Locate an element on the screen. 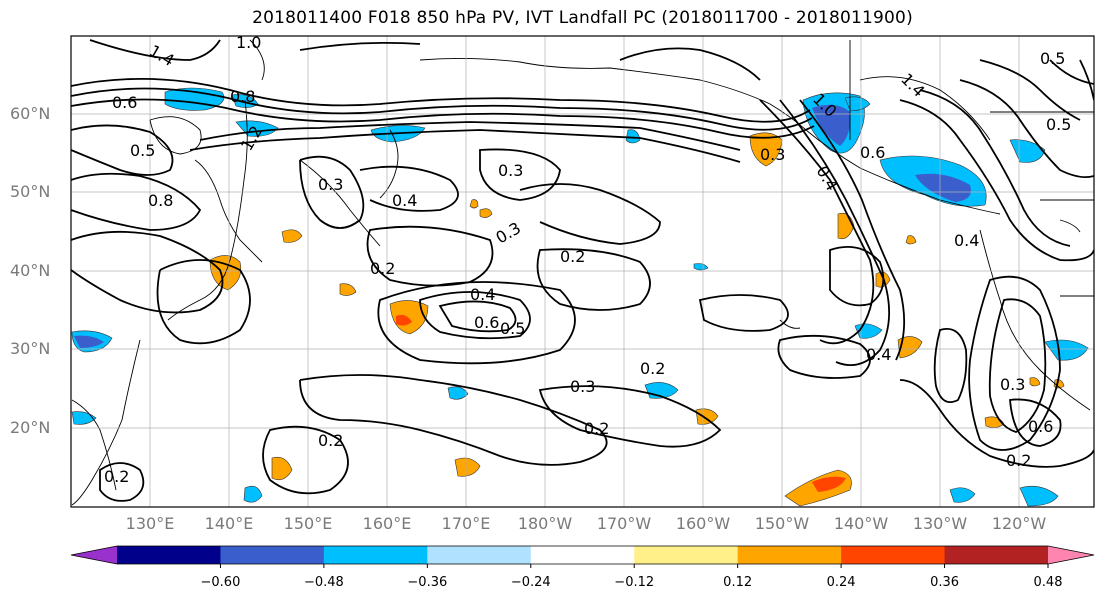  lat-label: 30°N is located at coordinates (30, 348).